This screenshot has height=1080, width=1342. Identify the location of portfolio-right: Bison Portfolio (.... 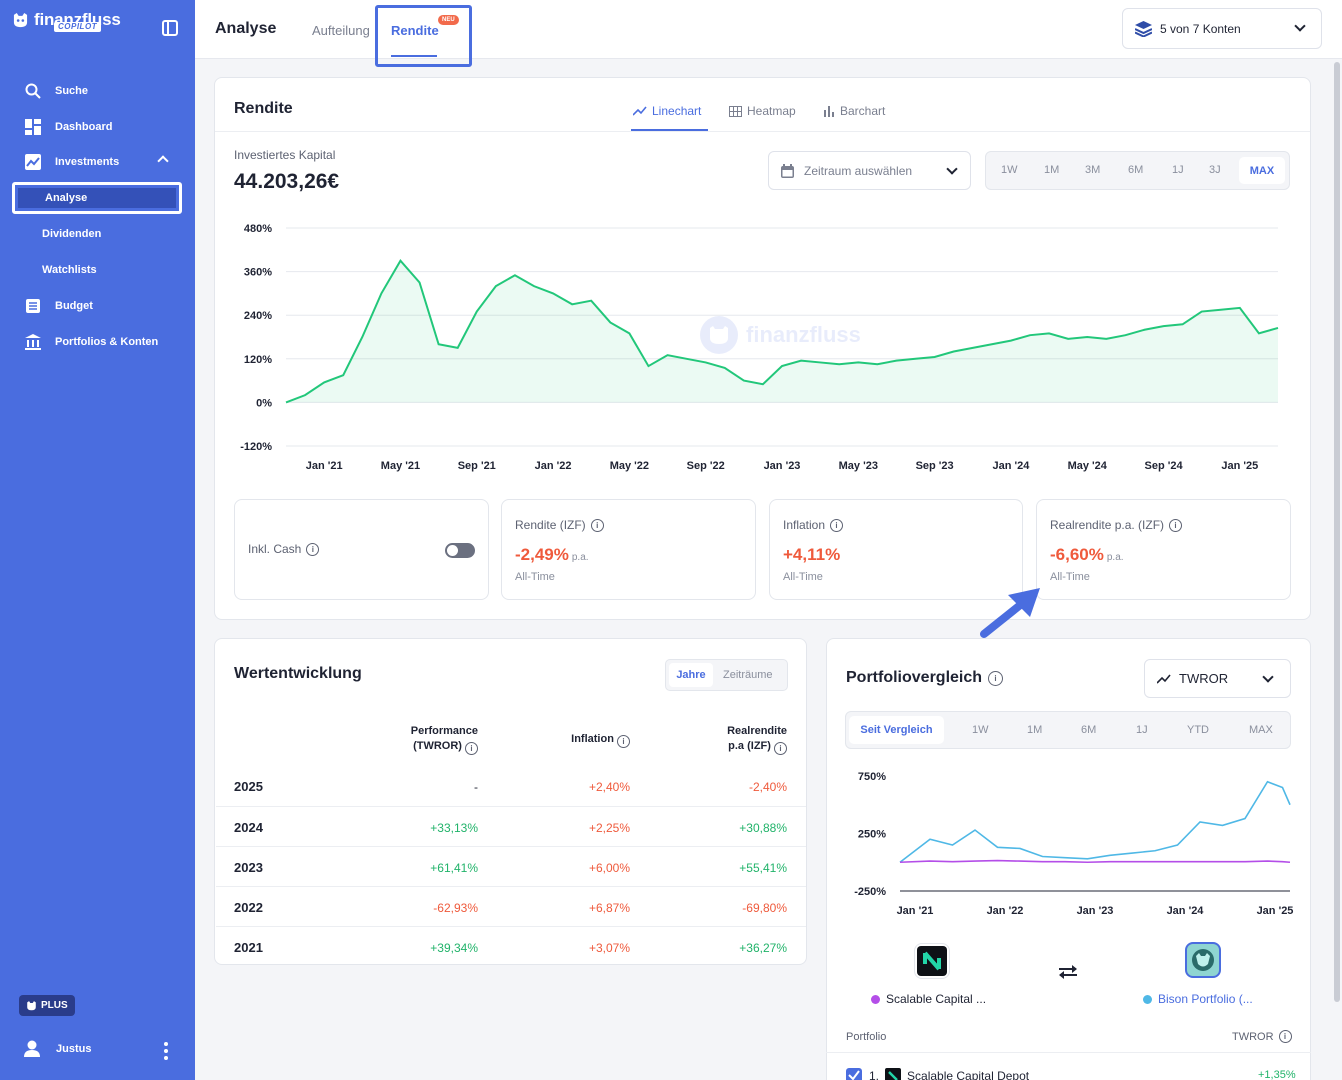
(1198, 999).